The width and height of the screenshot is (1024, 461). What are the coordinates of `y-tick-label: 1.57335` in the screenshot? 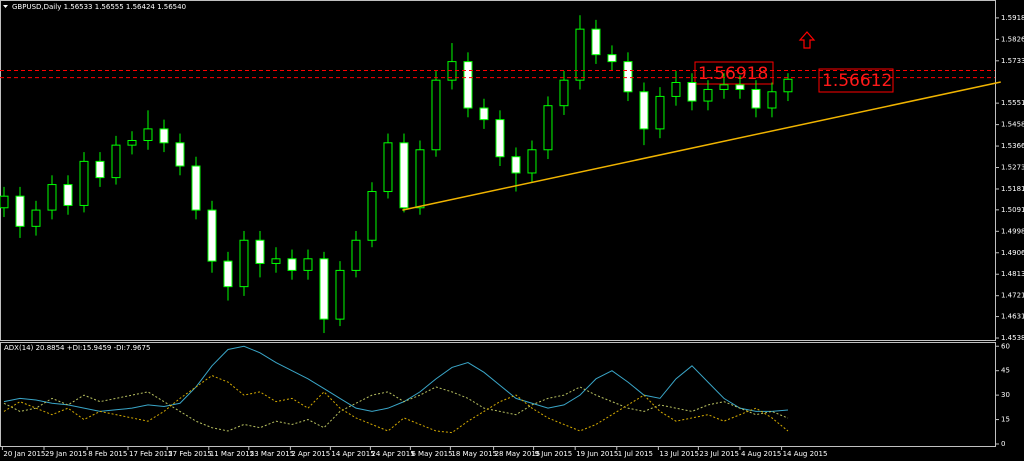 It's located at (1012, 61).